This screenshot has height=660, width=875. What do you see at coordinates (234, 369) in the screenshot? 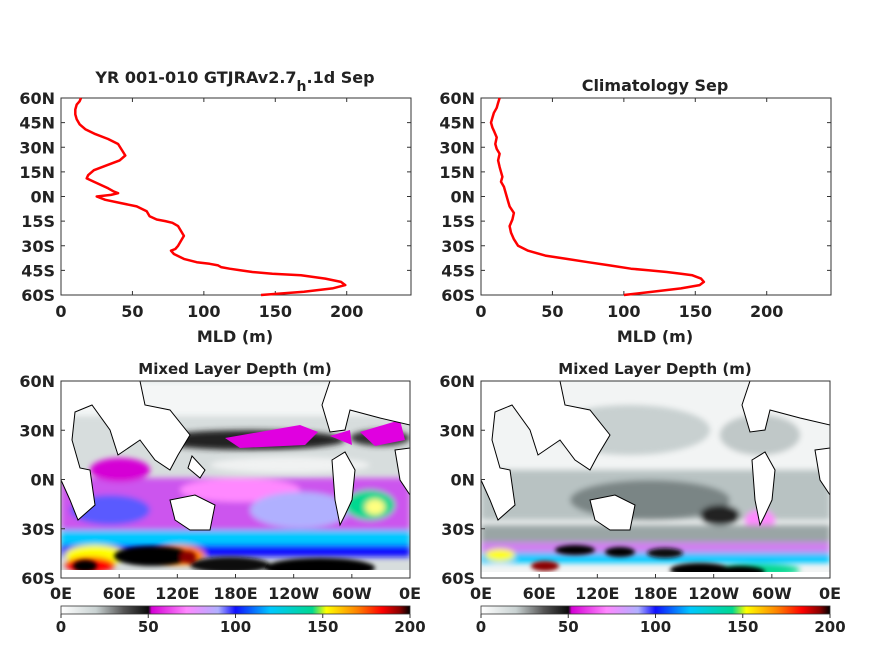
I see `map-title-left: Mixed Layer Depth (m)` at bounding box center [234, 369].